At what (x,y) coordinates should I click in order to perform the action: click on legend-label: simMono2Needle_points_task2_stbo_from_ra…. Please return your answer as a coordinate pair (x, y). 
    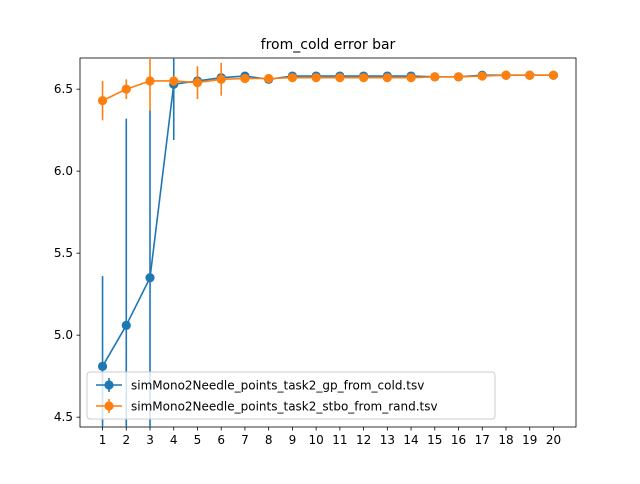
    Looking at the image, I should click on (284, 407).